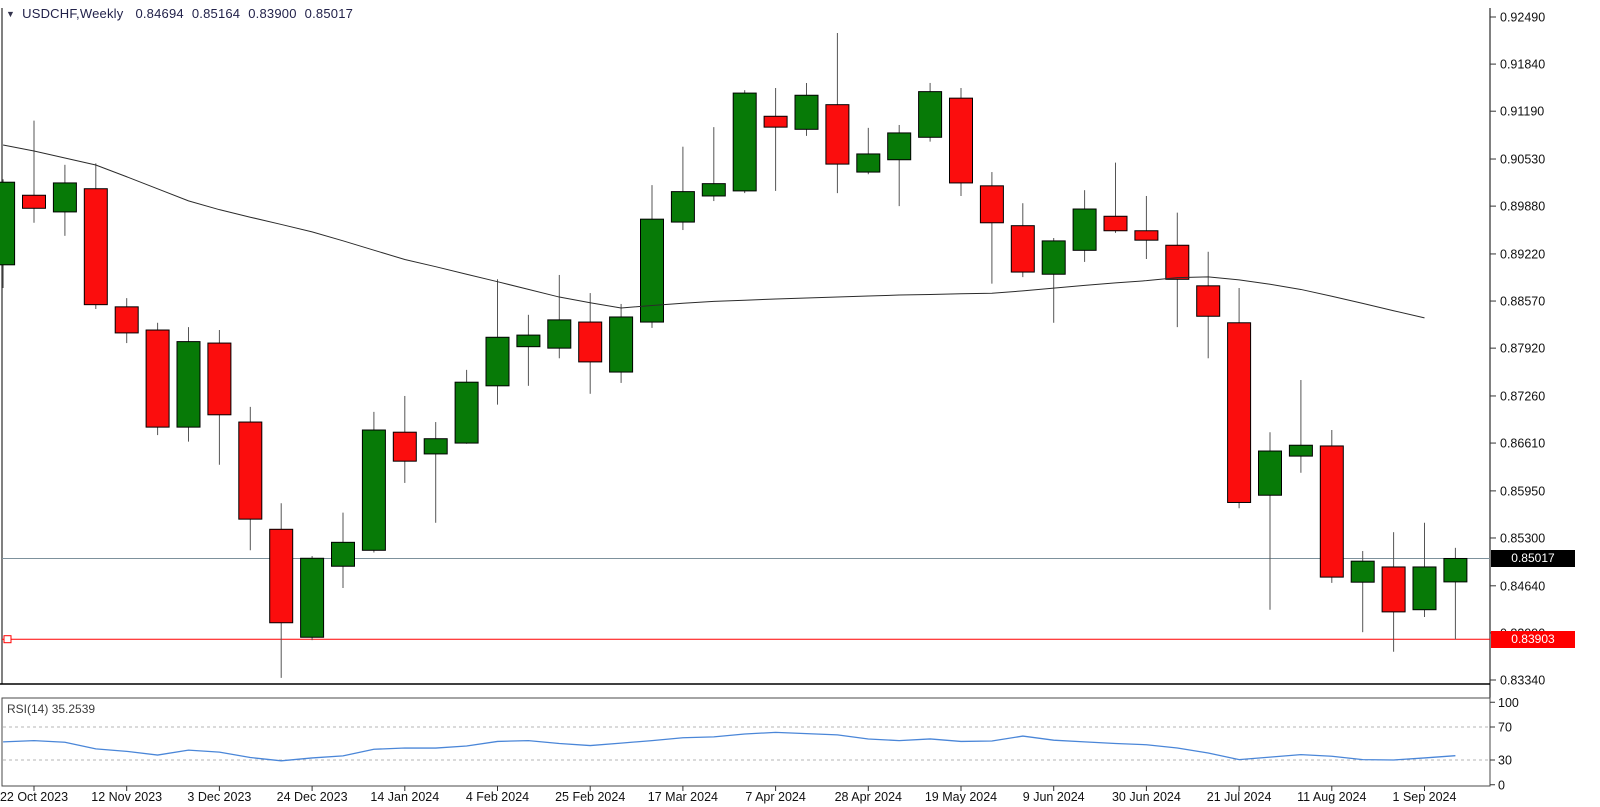  What do you see at coordinates (1331, 797) in the screenshot?
I see `svg-text: 11 Aug 2024` at bounding box center [1331, 797].